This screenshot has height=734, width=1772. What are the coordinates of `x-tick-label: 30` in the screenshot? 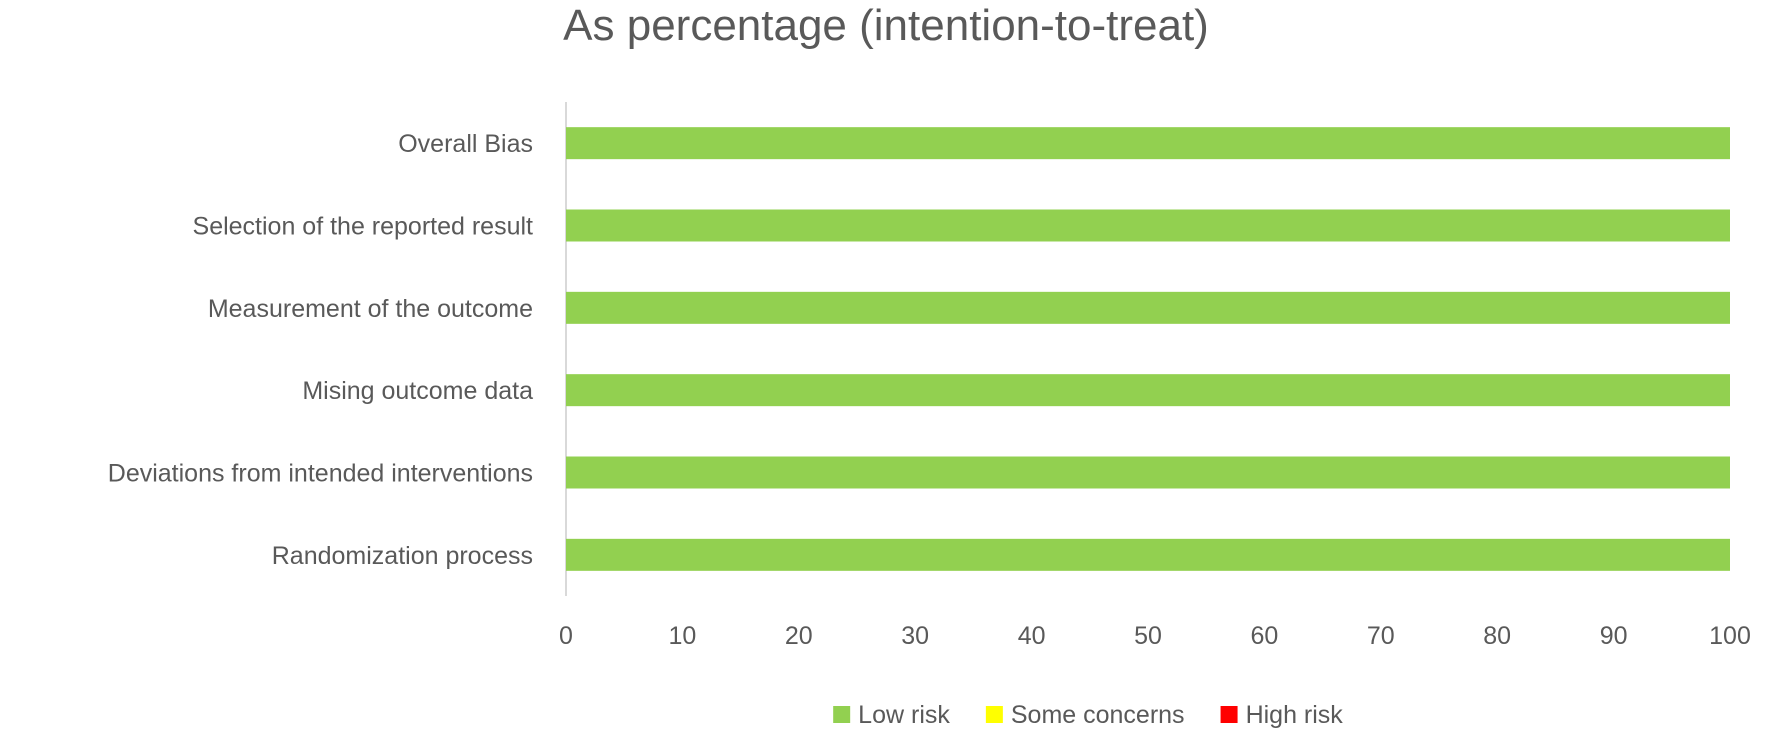 It's located at (915, 636).